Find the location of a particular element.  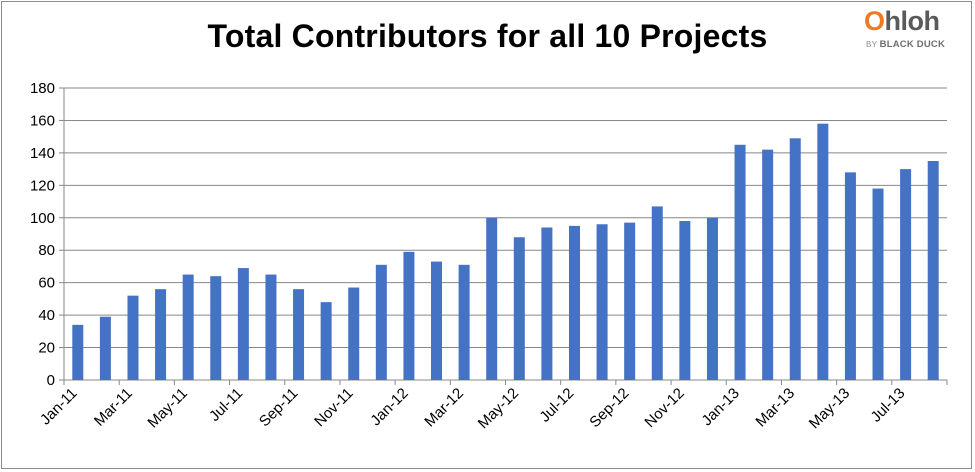

logo-by: BY is located at coordinates (872, 44).